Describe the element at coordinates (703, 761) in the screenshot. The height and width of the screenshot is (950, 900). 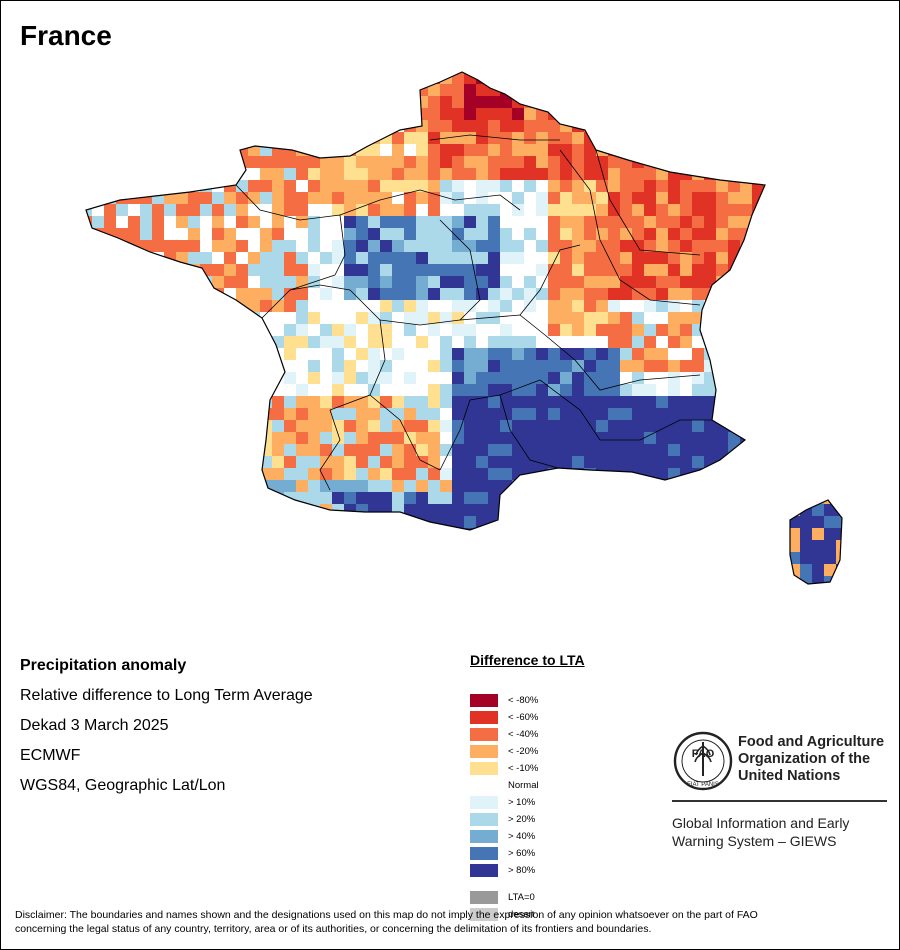
I see `fao-emblem-icon: FAO FIAT PANIS` at that location.